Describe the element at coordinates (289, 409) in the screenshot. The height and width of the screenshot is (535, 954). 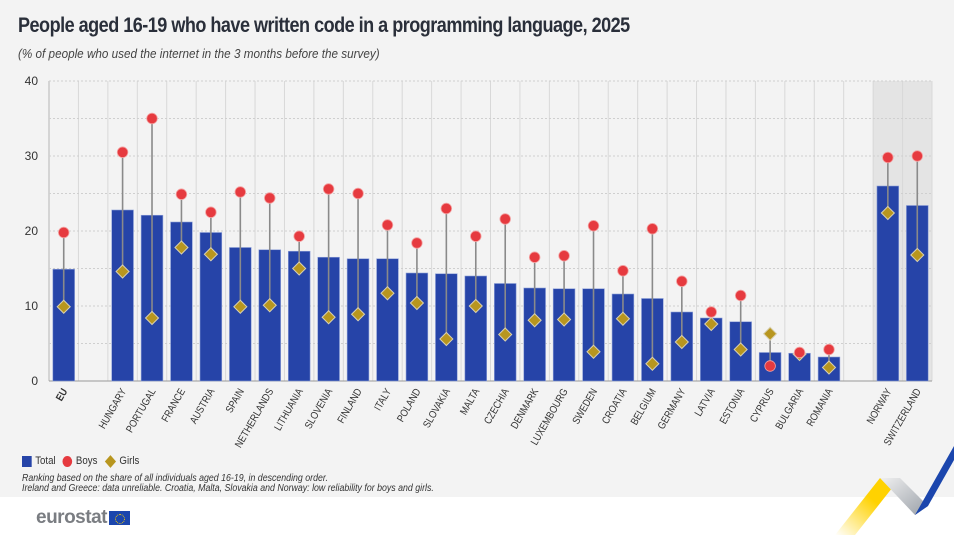
I see `x-tick-label: LITHUANIA` at that location.